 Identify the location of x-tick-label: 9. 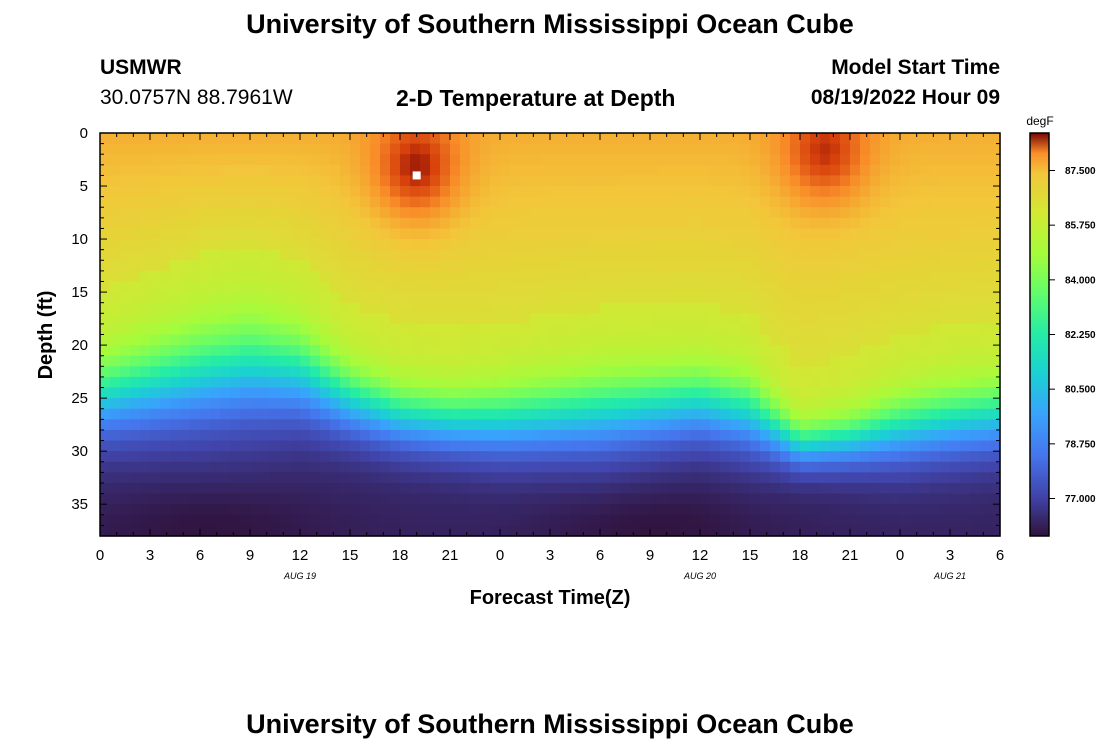
(650, 555).